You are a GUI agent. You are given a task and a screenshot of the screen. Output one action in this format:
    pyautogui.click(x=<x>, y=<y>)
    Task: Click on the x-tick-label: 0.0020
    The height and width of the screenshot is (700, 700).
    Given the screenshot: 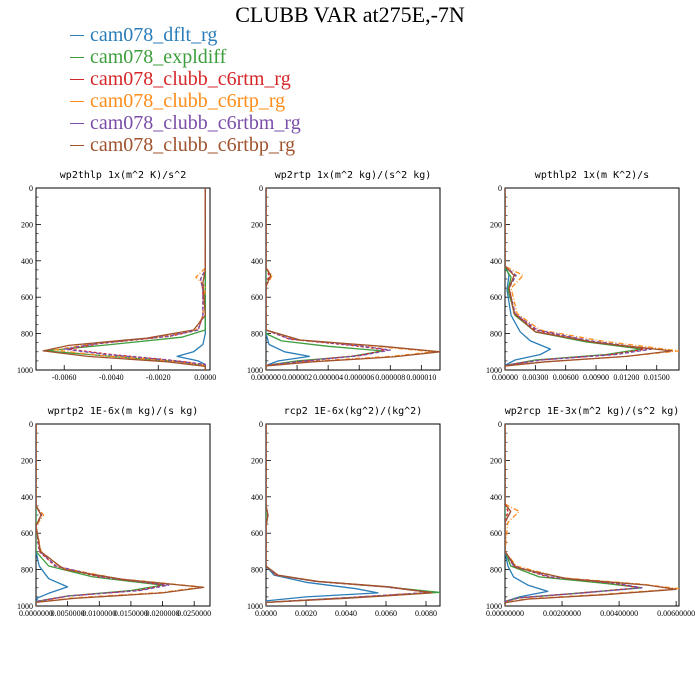 What is the action you would take?
    pyautogui.click(x=306, y=613)
    